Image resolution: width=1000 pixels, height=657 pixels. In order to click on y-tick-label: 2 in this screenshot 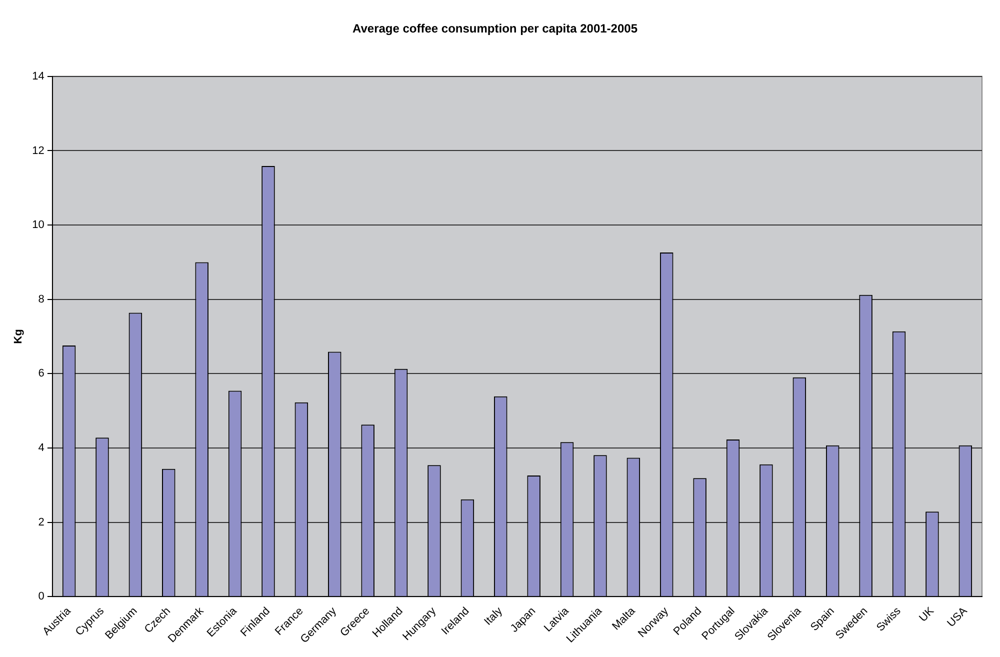, I will do `click(41, 522)`.